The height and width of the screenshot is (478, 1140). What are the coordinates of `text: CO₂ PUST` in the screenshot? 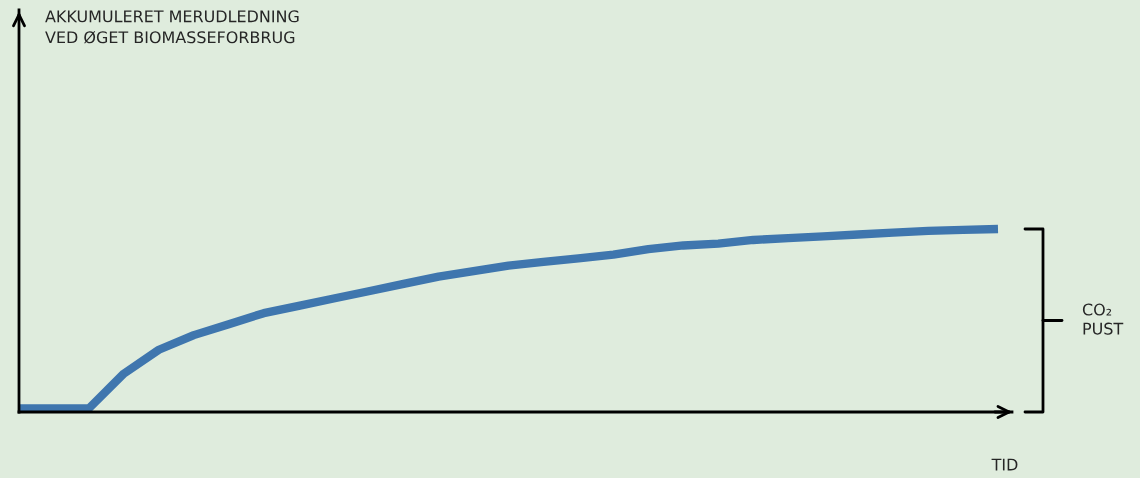 It's located at (1103, 319).